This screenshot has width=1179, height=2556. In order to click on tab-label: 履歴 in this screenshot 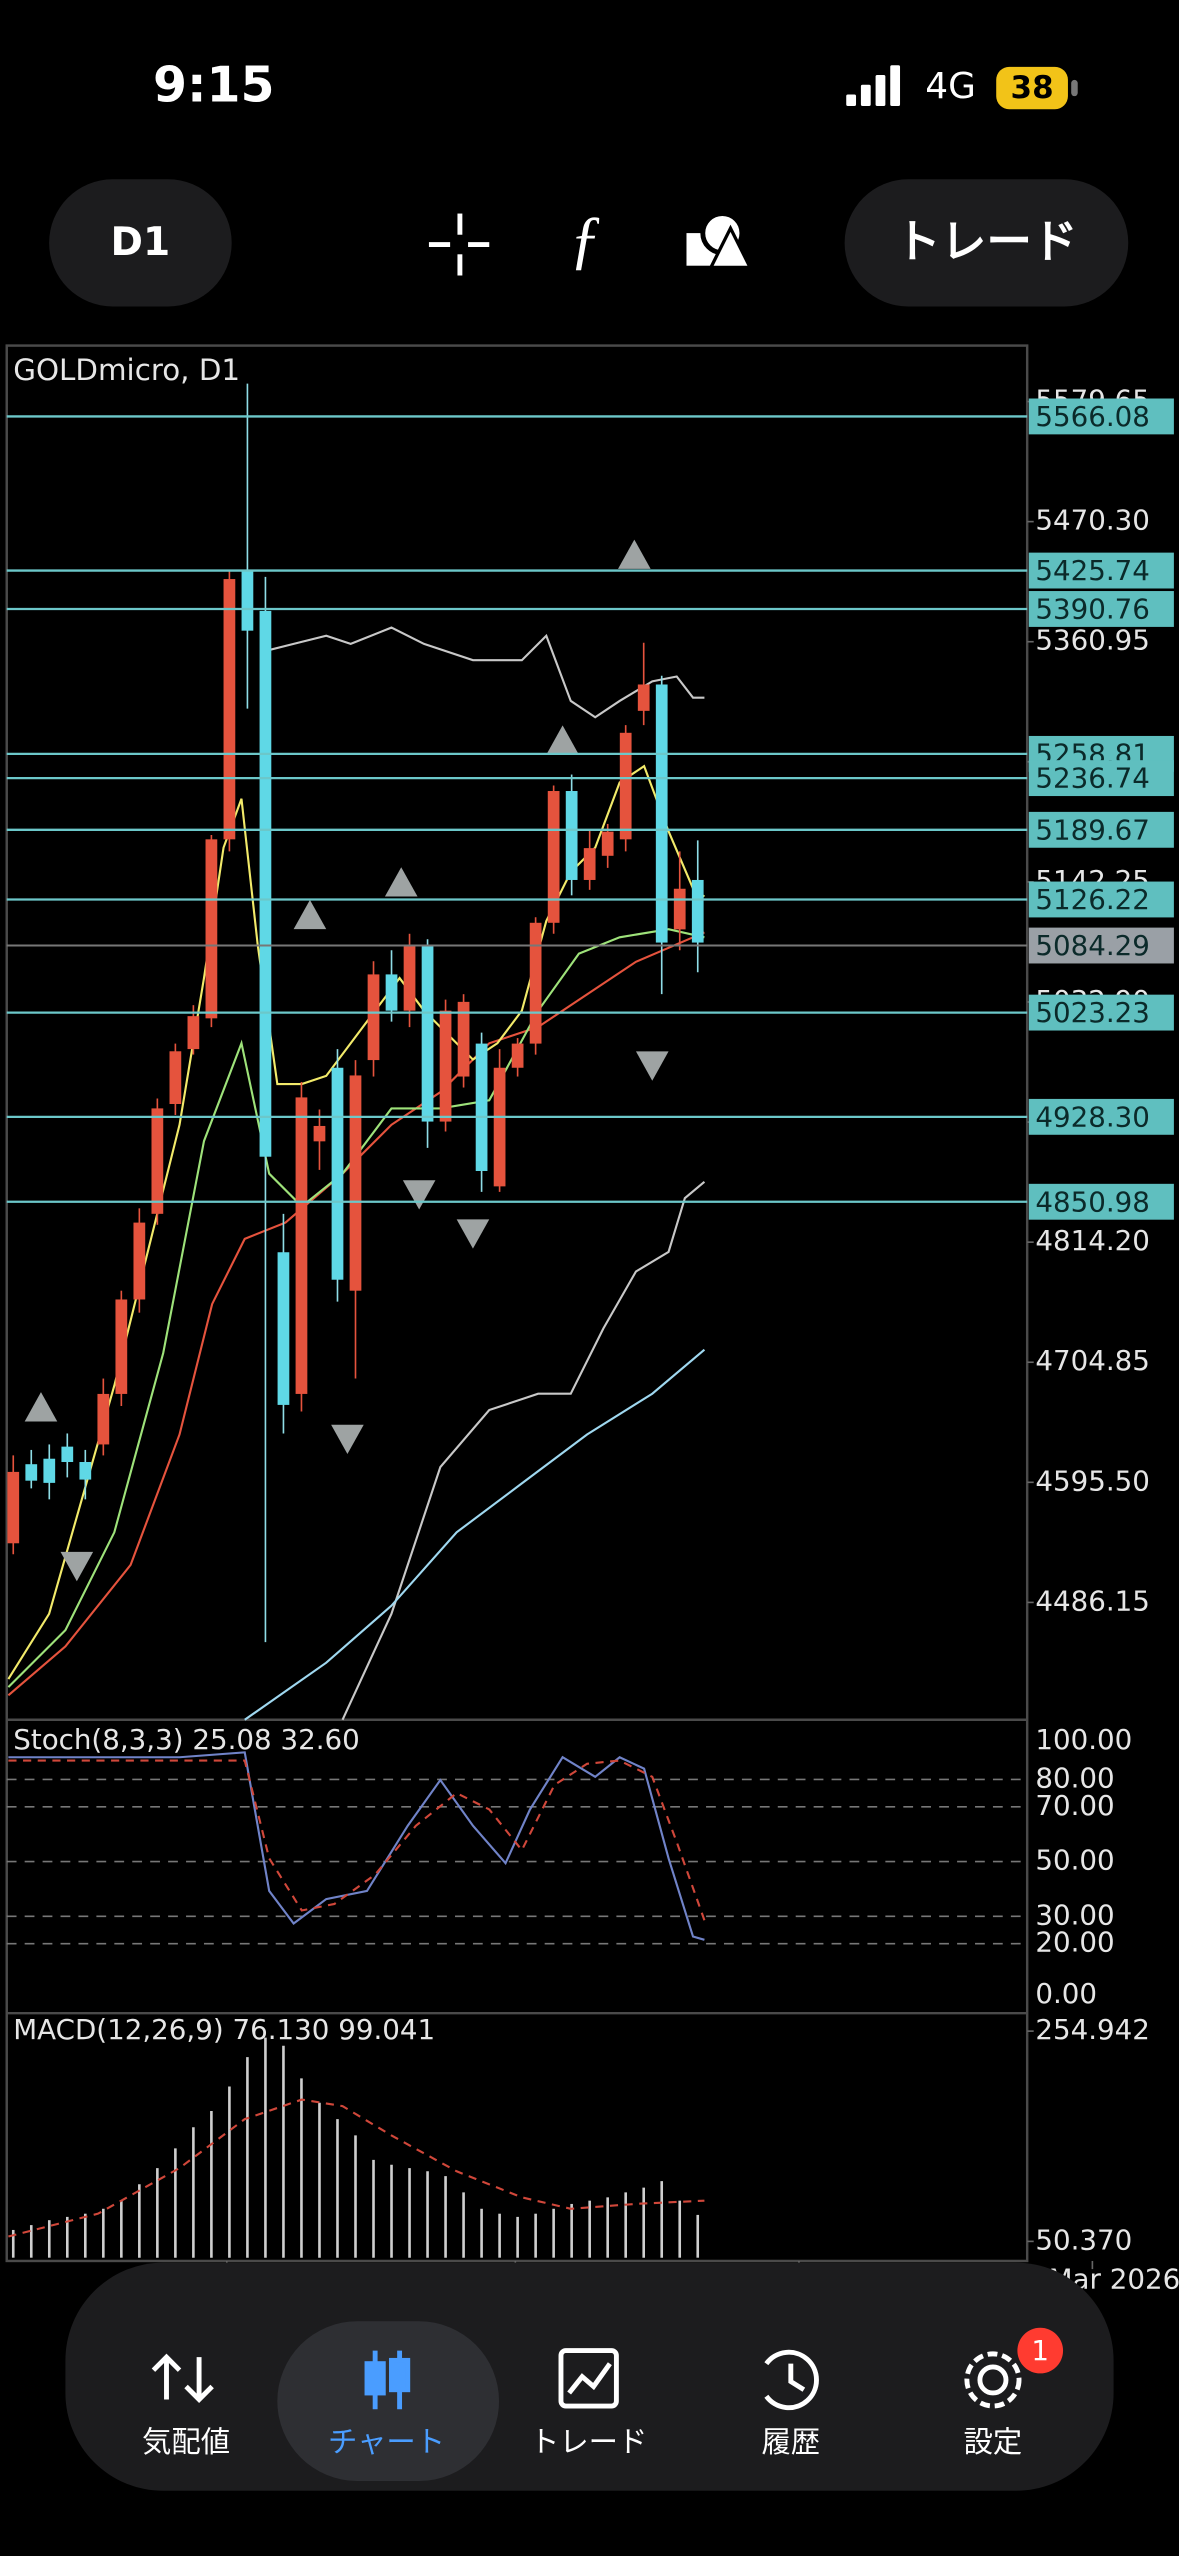, I will do `click(790, 2442)`.